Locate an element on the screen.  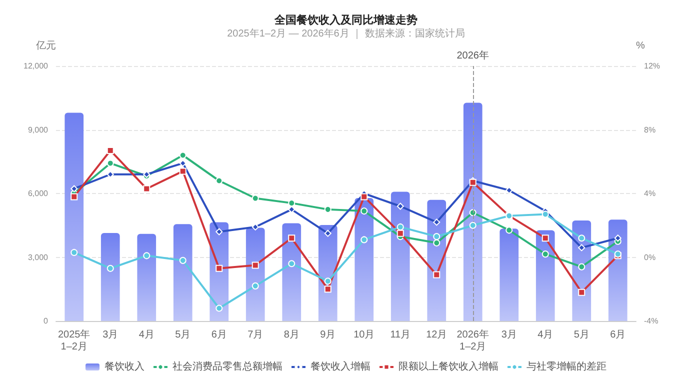
x-tick-label: 2026年 1–2月 is located at coordinates (472, 340).